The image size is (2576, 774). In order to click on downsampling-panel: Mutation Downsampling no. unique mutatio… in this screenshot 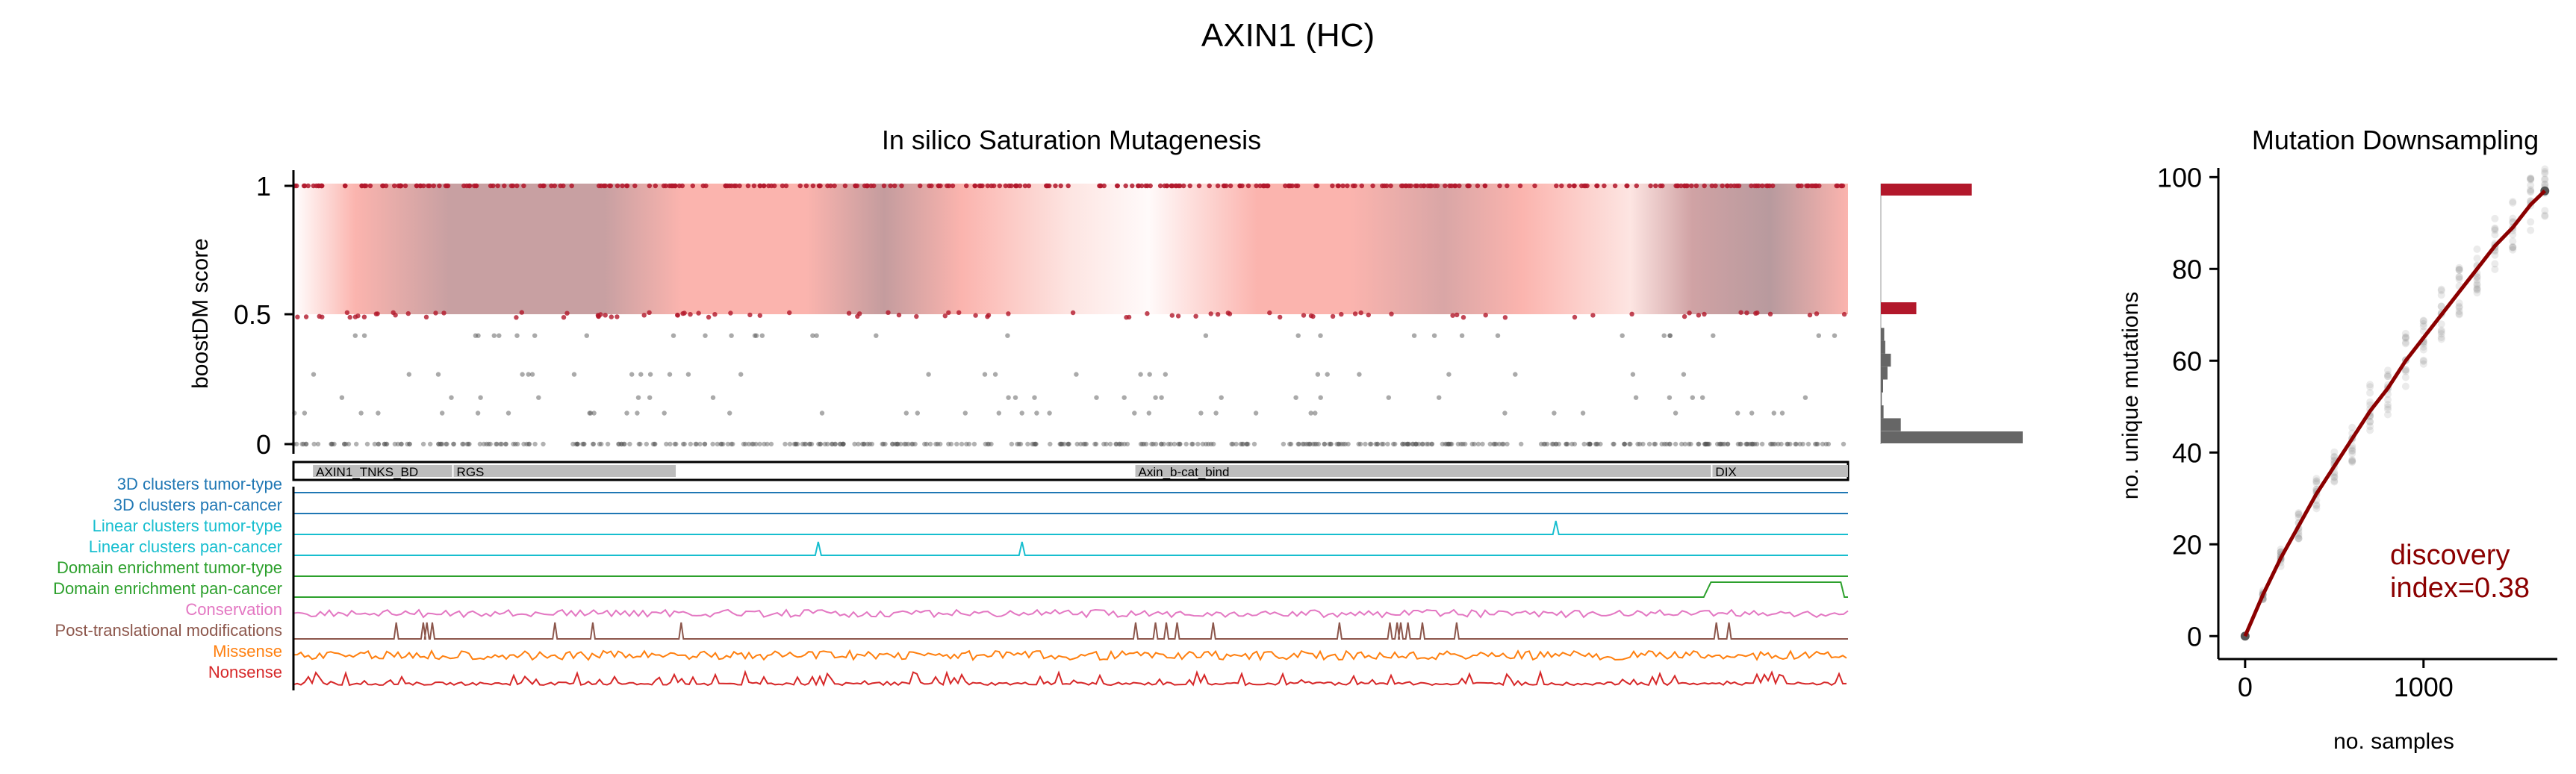, I will do `click(2337, 439)`.